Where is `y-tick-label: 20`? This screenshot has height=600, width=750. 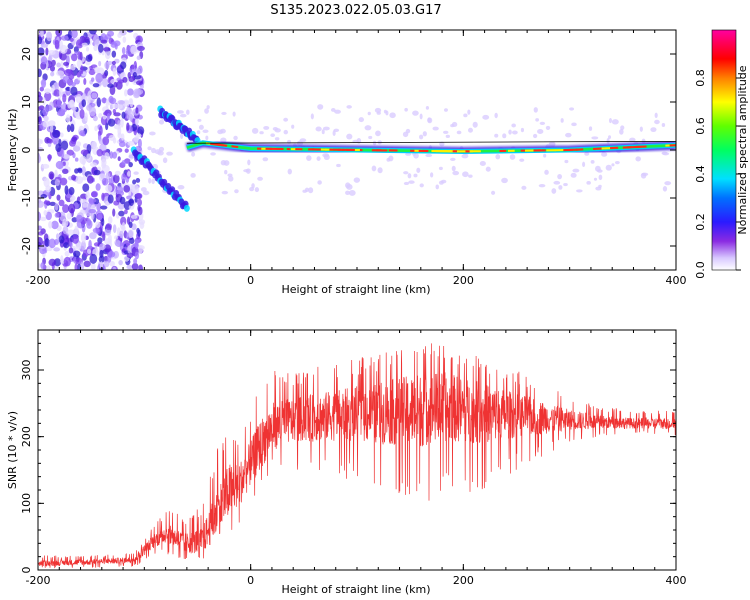 y-tick-label: 20 is located at coordinates (26, 54).